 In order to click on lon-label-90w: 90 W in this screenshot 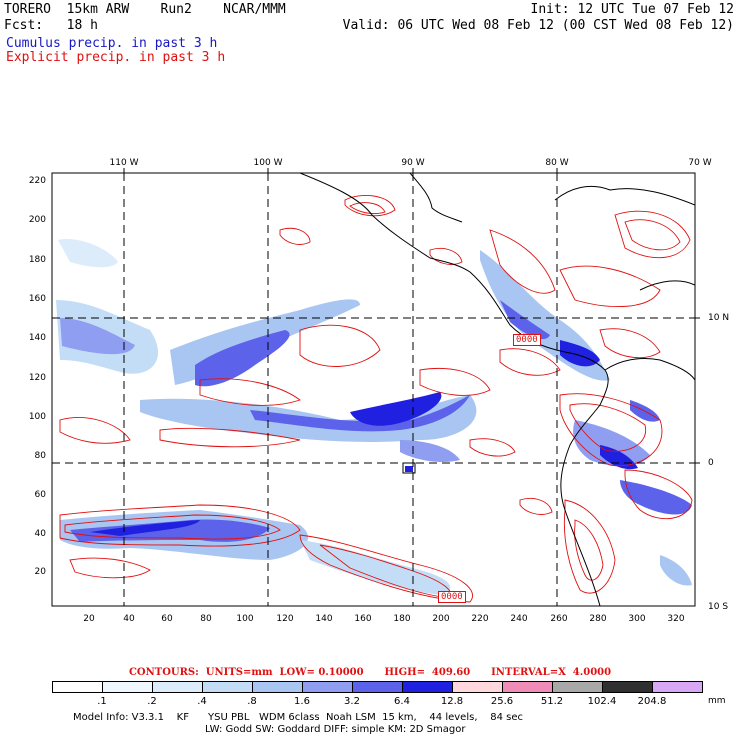, I will do `click(413, 163)`.